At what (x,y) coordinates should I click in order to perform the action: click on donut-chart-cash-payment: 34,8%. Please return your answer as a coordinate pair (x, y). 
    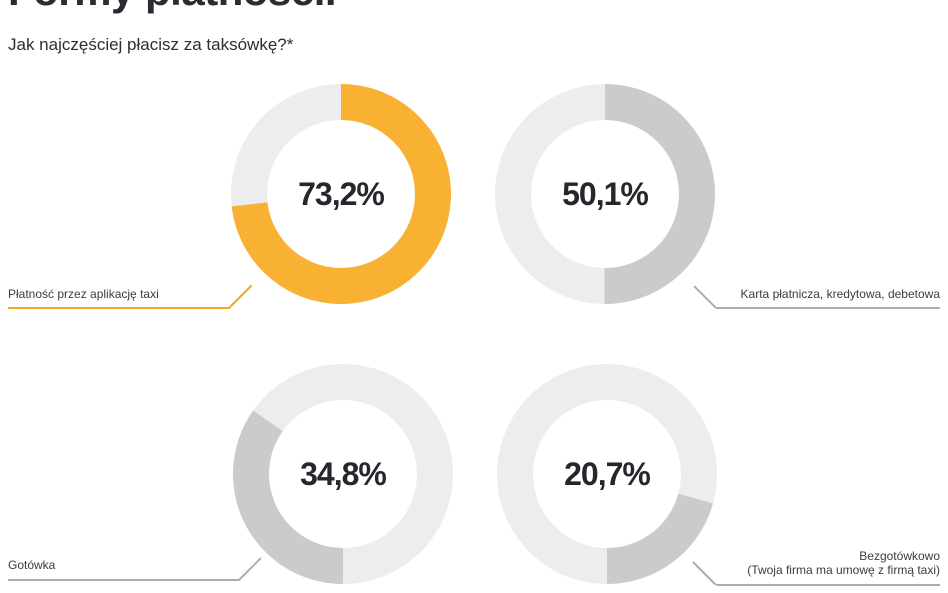
    Looking at the image, I should click on (343, 474).